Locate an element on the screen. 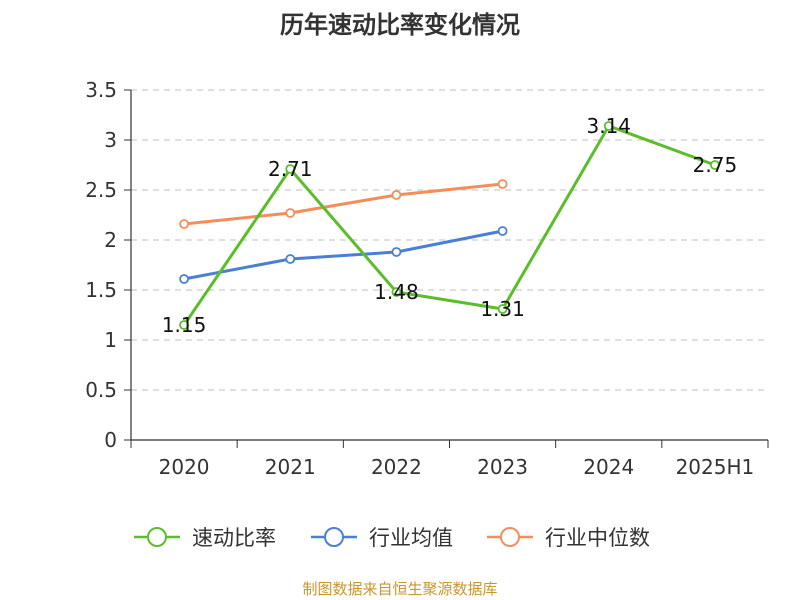  data-label: 2.75 is located at coordinates (715, 165).